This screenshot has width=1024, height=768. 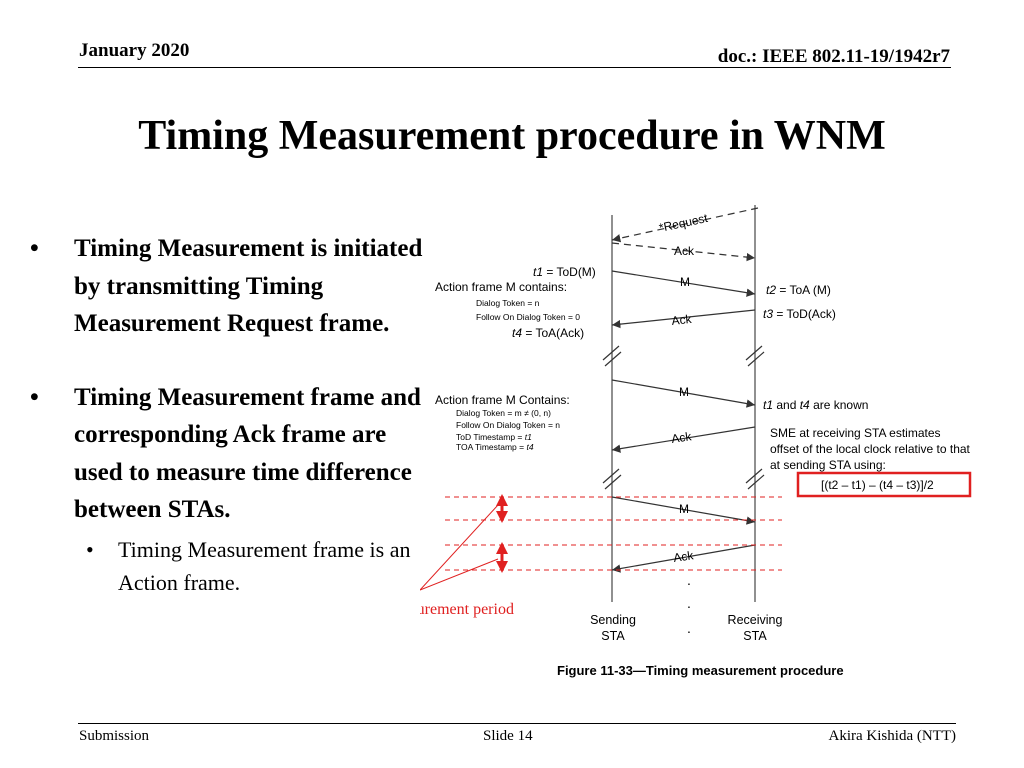 What do you see at coordinates (503, 413) in the screenshot?
I see `dialog-token-2: Dialog Token = m ≠ (0, n)` at bounding box center [503, 413].